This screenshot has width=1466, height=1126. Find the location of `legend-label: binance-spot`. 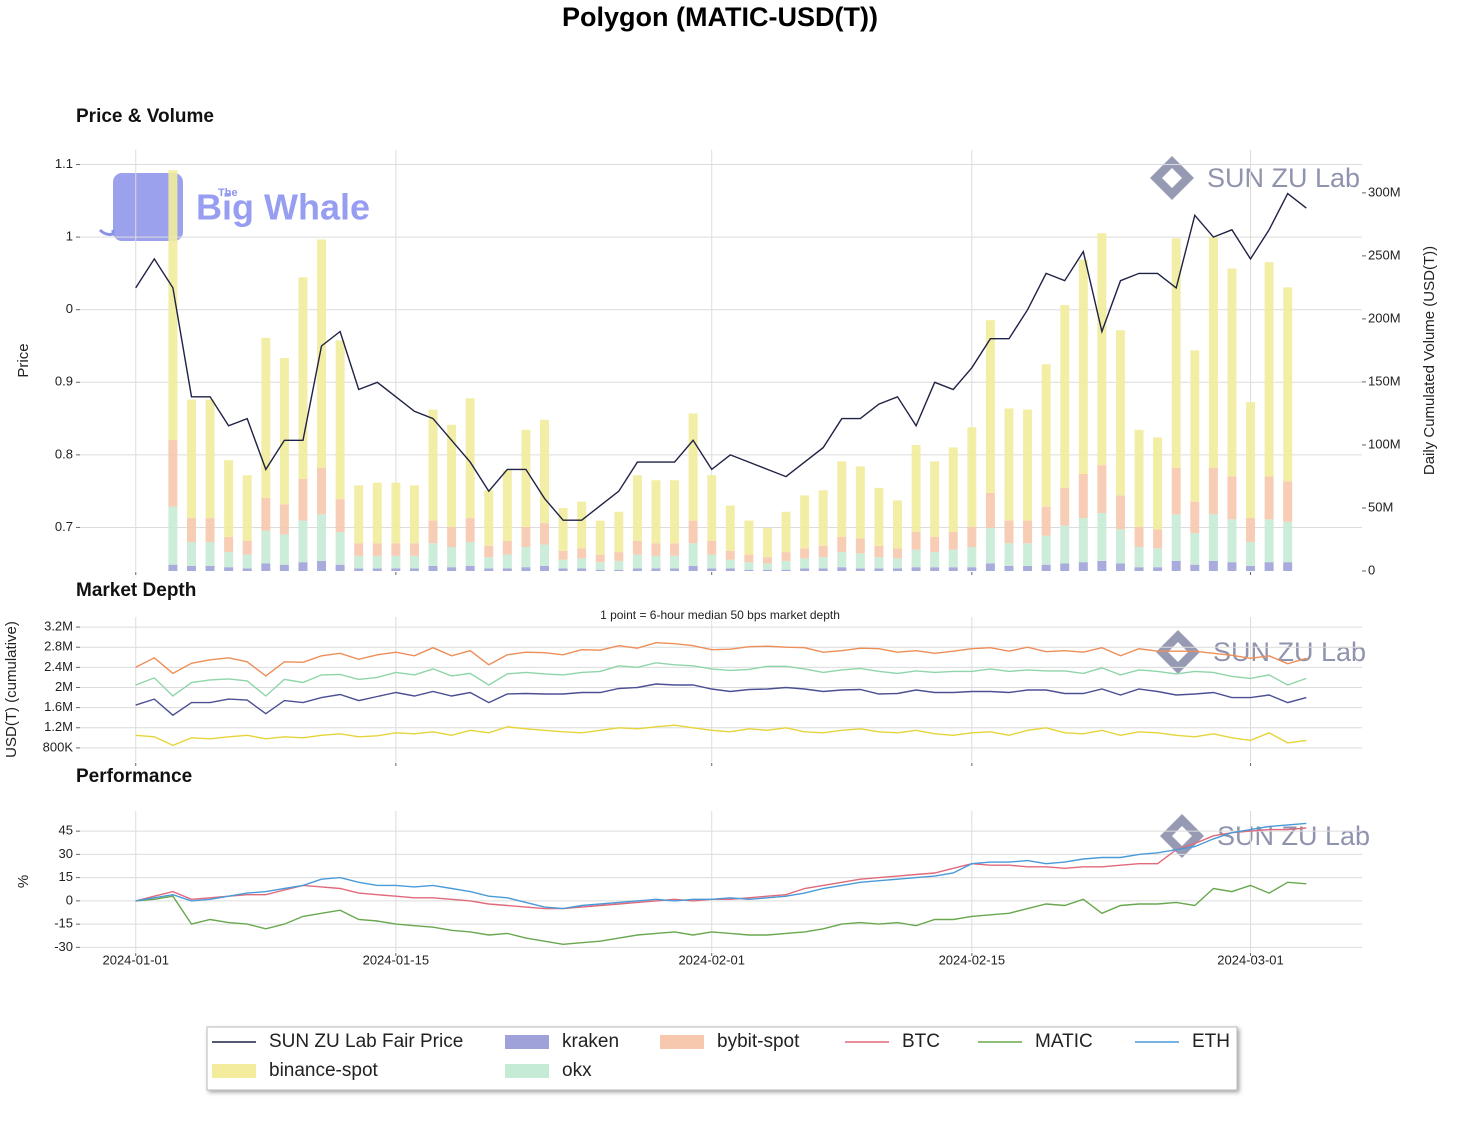

legend-label: binance-spot is located at coordinates (324, 1070).